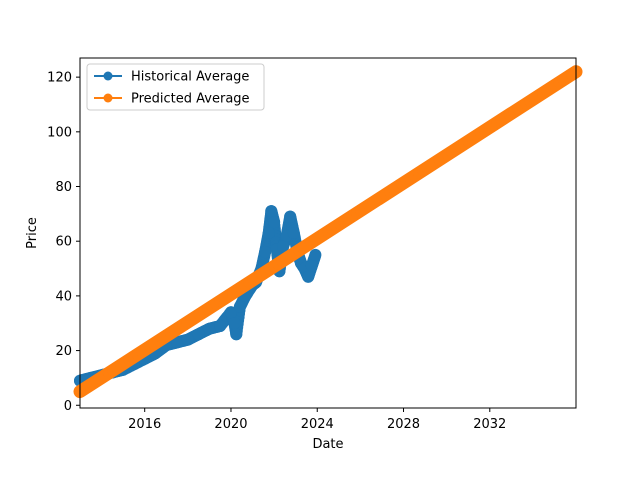  I want to click on x-tick-label: 2028, so click(403, 424).